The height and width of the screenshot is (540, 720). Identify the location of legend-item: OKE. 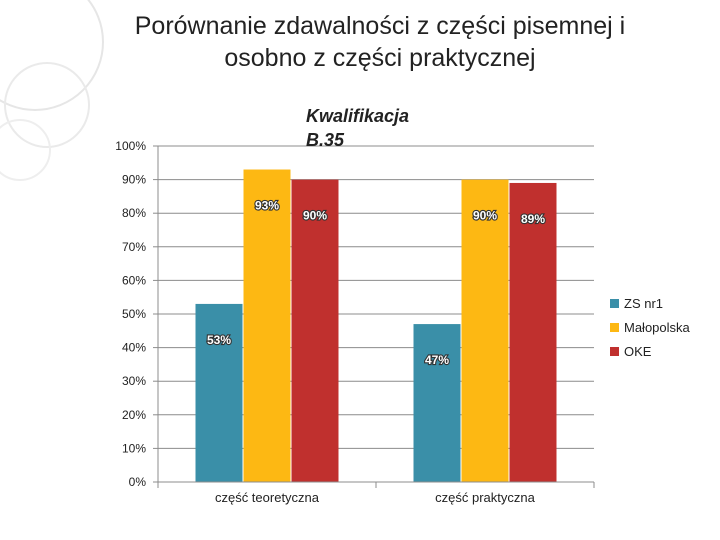
(650, 351).